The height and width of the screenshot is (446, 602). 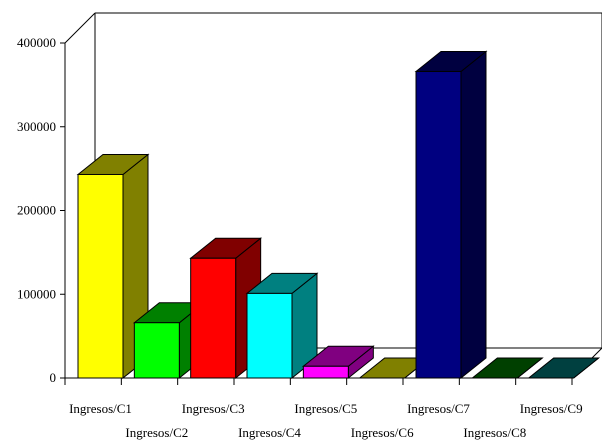 I want to click on x-tick-label: Ingresos/C4, so click(x=269, y=432).